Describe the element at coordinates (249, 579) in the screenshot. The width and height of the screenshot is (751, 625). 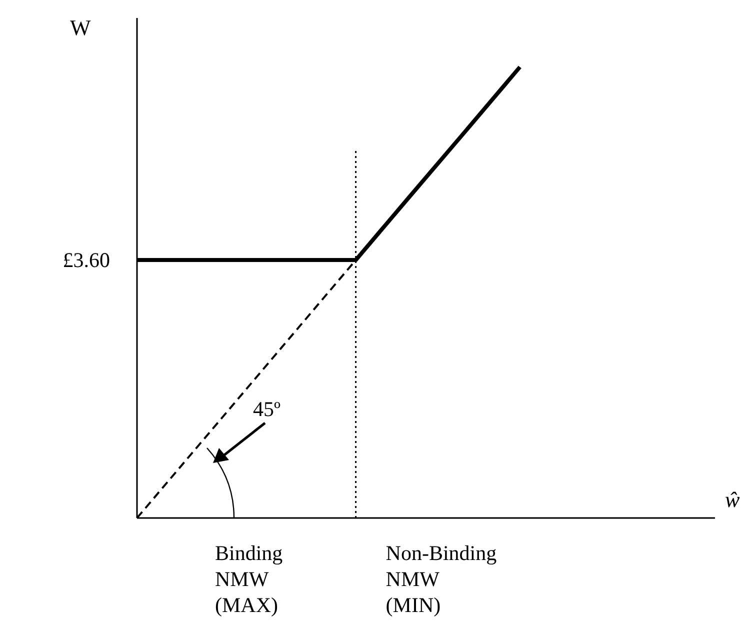
I see `text: Binding NMW (MAX)` at that location.